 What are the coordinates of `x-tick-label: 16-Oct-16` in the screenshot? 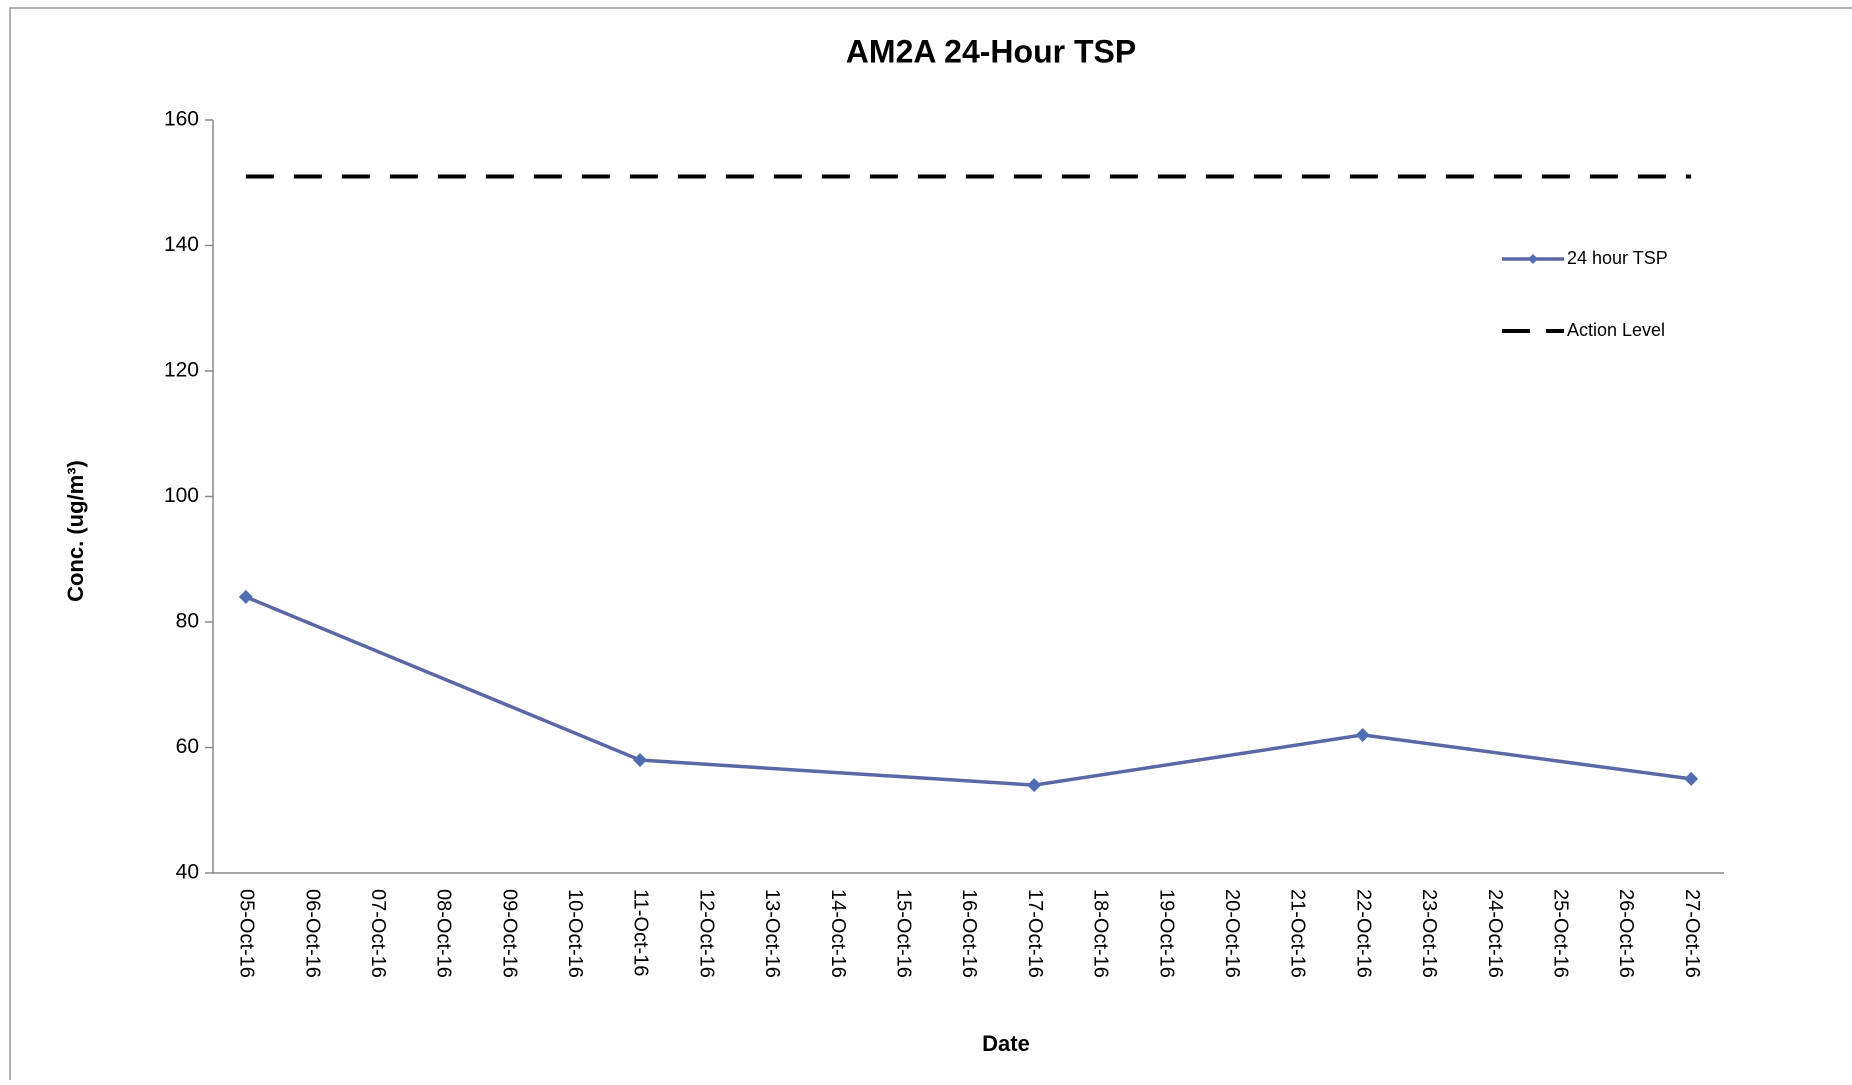 It's located at (969, 933).